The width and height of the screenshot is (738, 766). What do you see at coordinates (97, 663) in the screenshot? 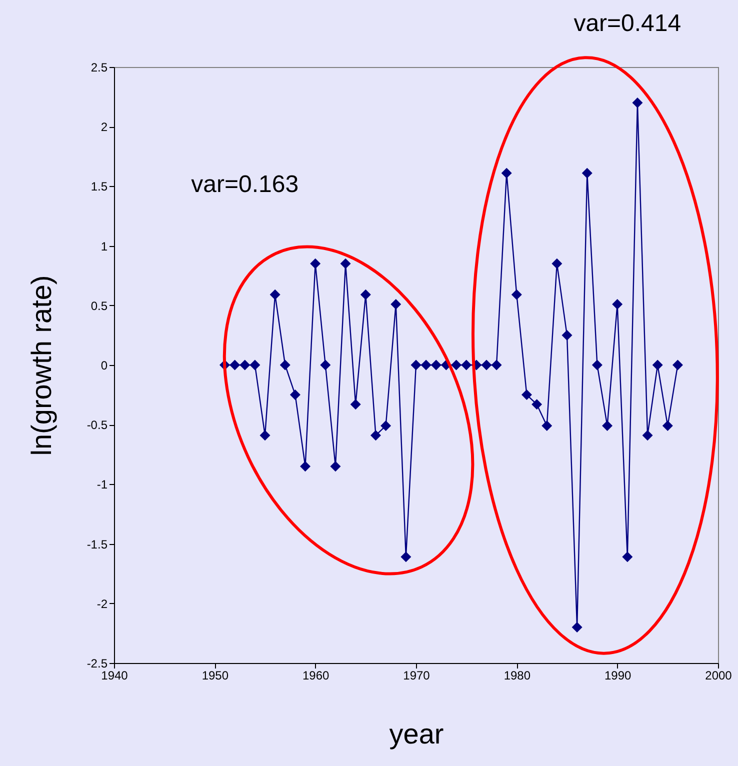
I see `y-tick-label: -2.5` at bounding box center [97, 663].